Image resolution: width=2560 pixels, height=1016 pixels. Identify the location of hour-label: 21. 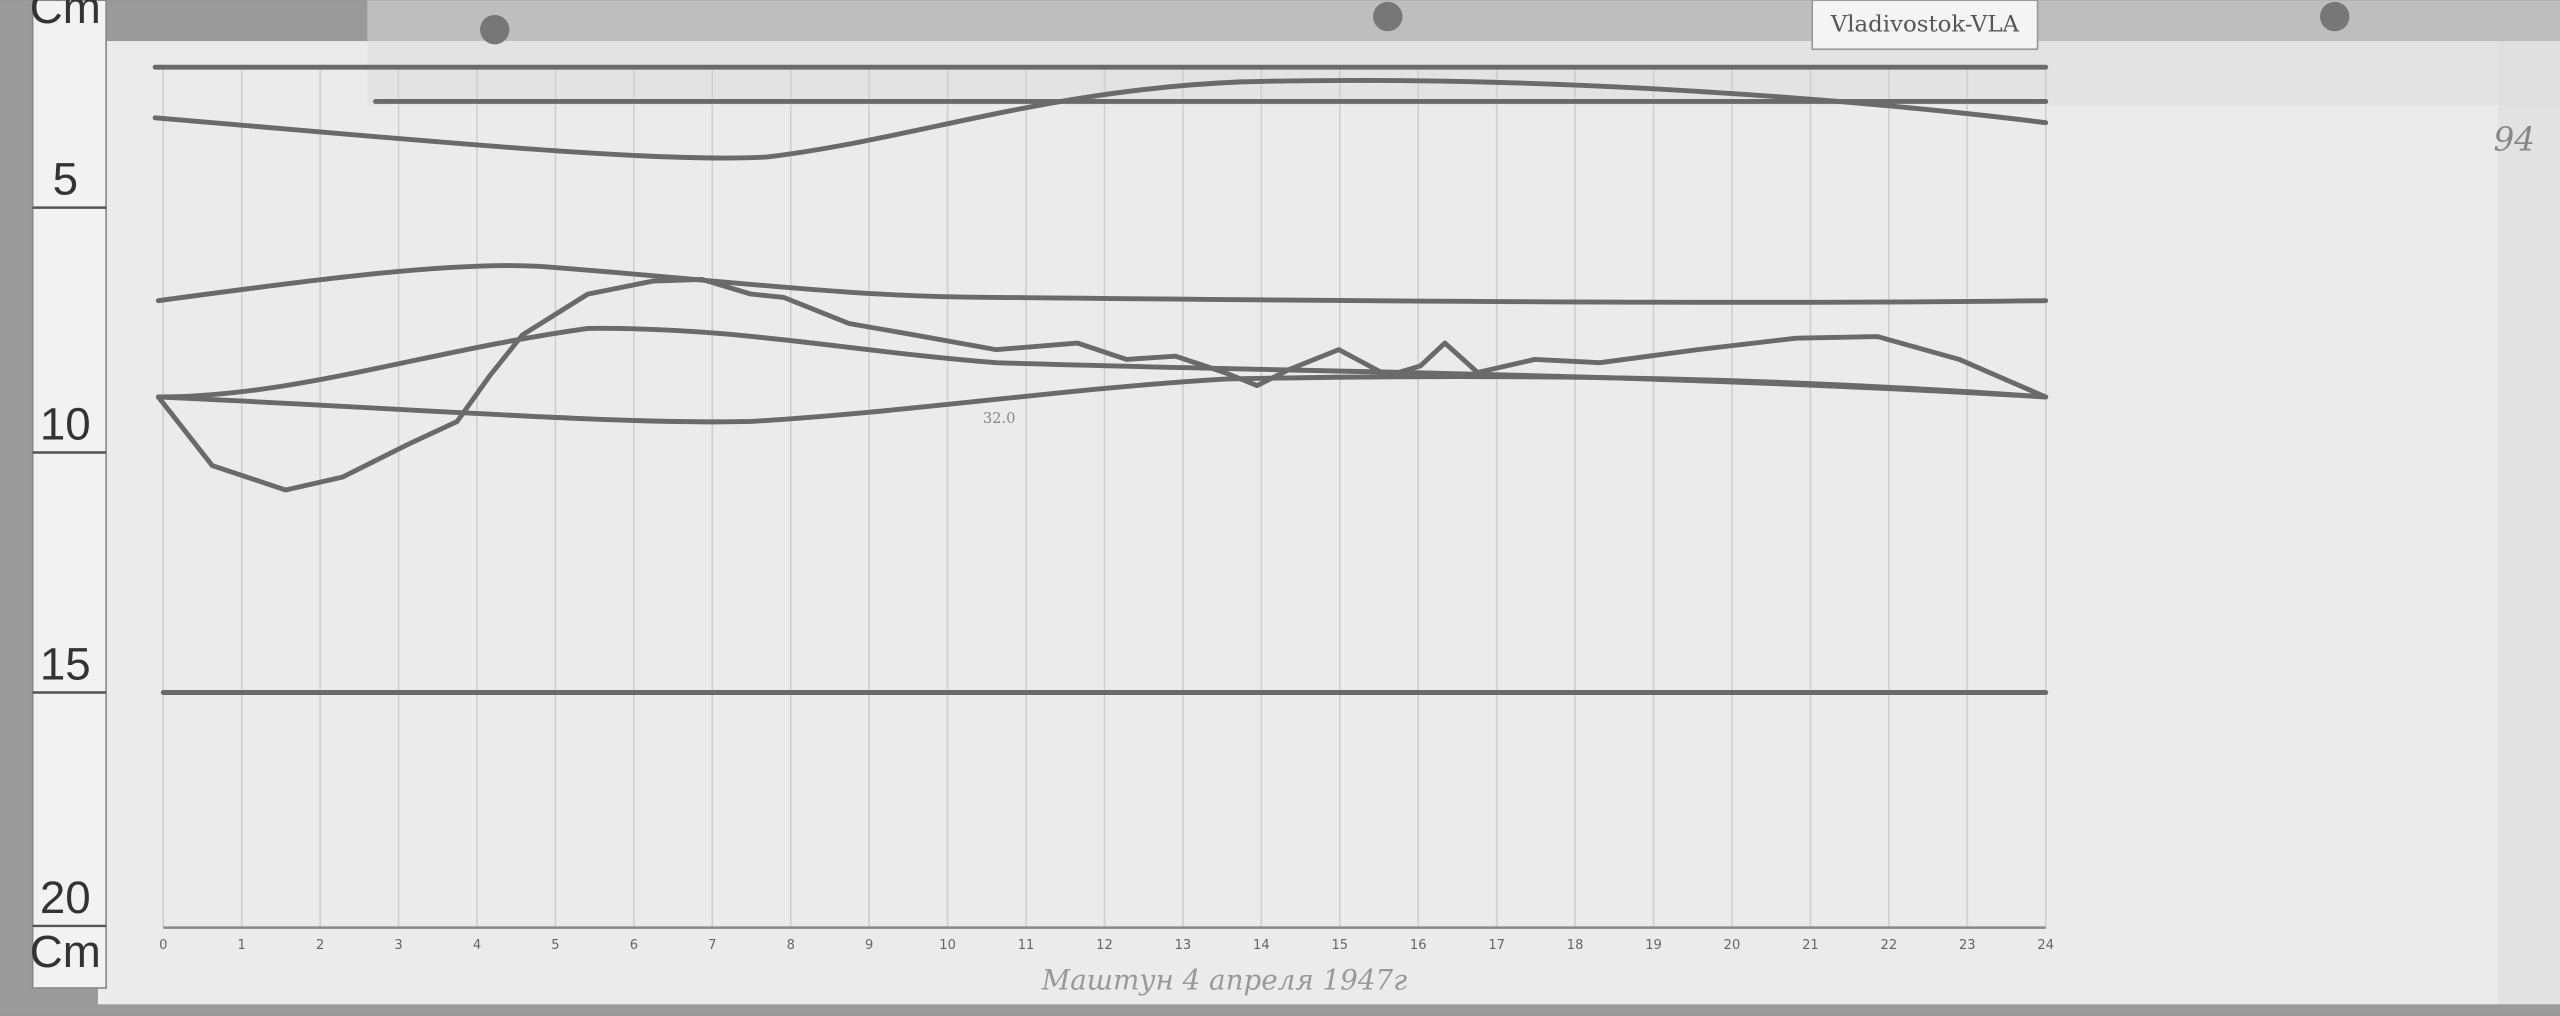
(1810, 945).